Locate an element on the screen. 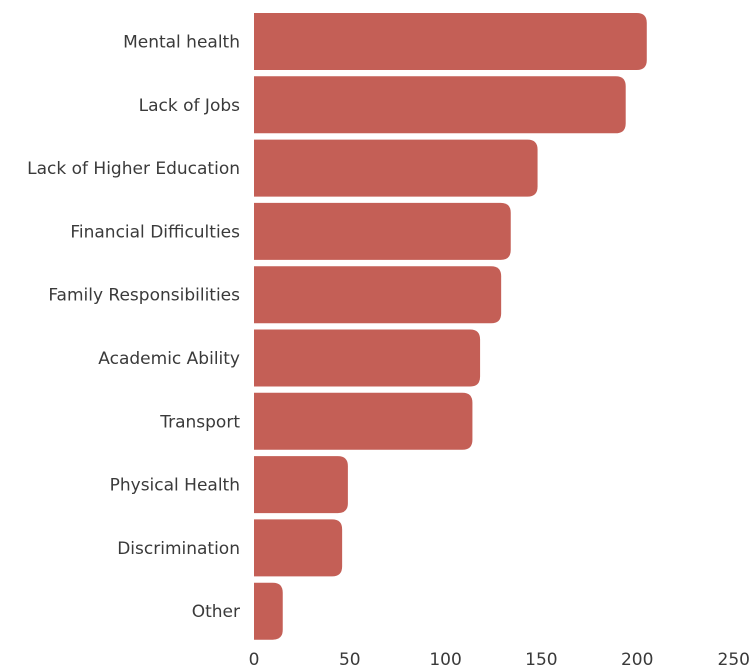 The height and width of the screenshot is (666, 753). bar-academic-ability is located at coordinates (367, 358).